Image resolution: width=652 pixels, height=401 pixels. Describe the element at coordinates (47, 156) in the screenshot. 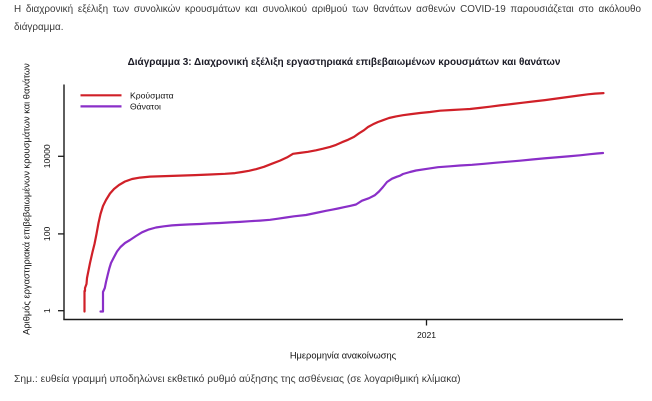

I see `svg-text: 10000` at that location.